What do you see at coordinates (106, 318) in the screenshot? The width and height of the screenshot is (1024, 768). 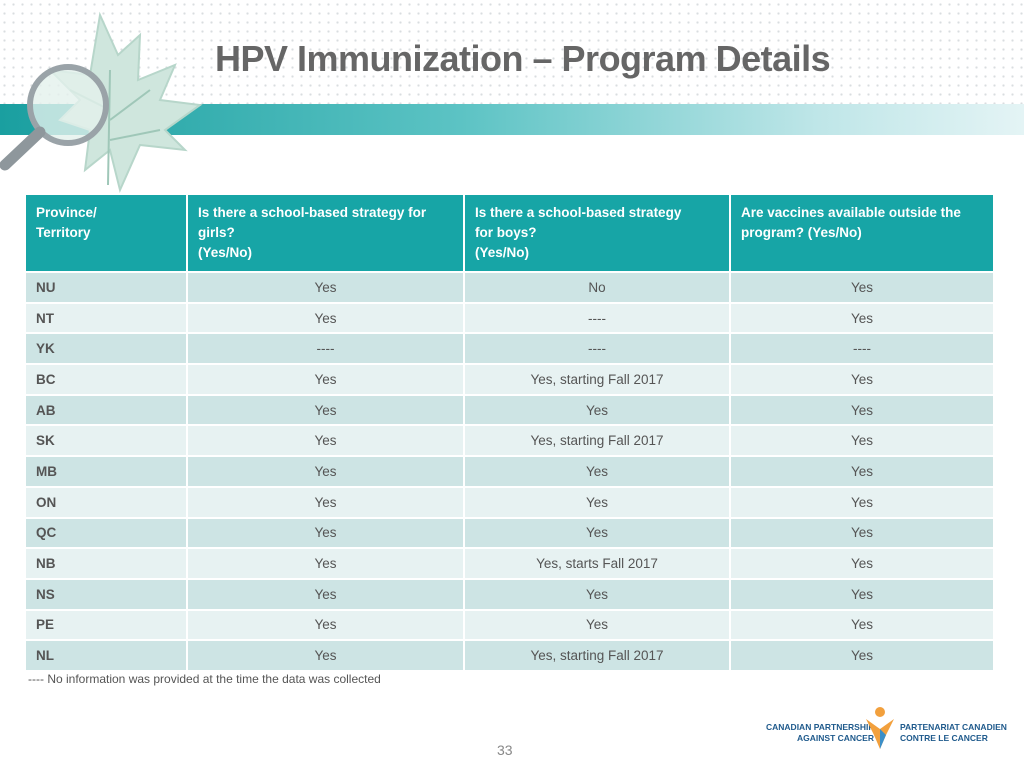 I see `province-cell: NT` at bounding box center [106, 318].